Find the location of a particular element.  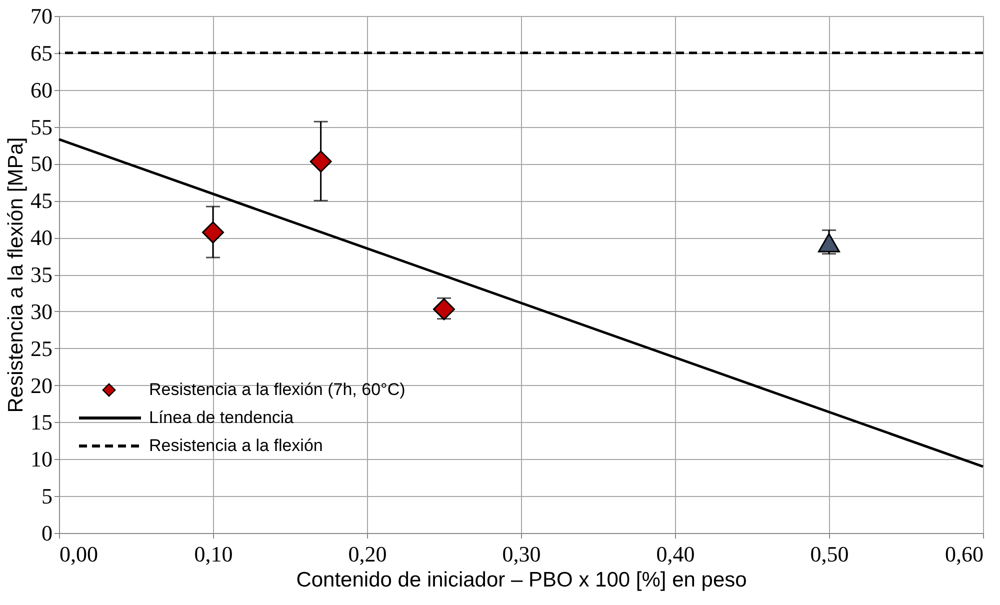

x-tick-label: 0,20 is located at coordinates (367, 554).